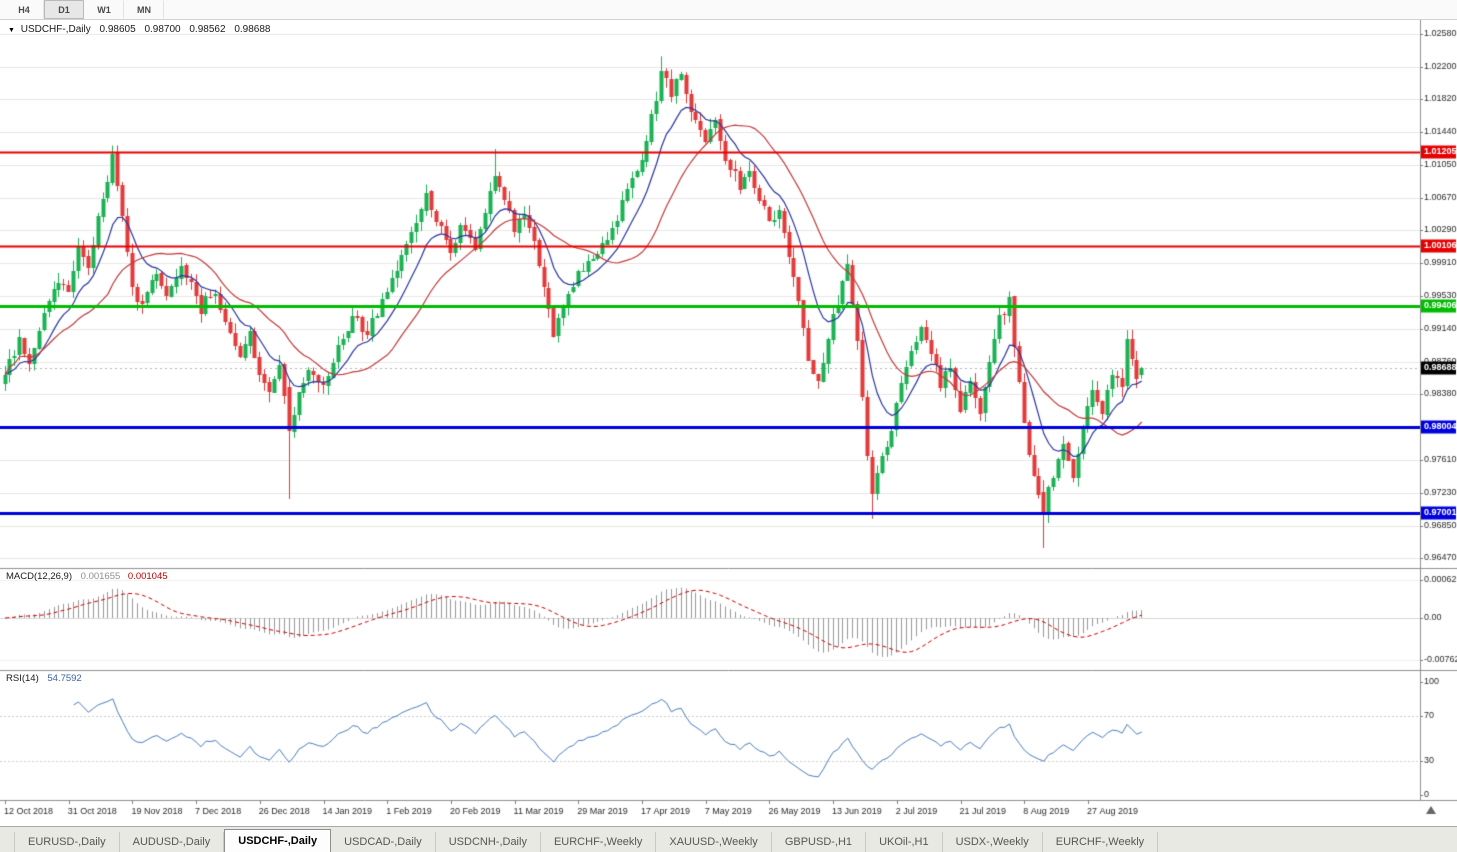 Image resolution: width=1457 pixels, height=852 pixels. What do you see at coordinates (993, 842) in the screenshot?
I see `chart-tab-9-usdxweekly: USDX-,Weekly` at bounding box center [993, 842].